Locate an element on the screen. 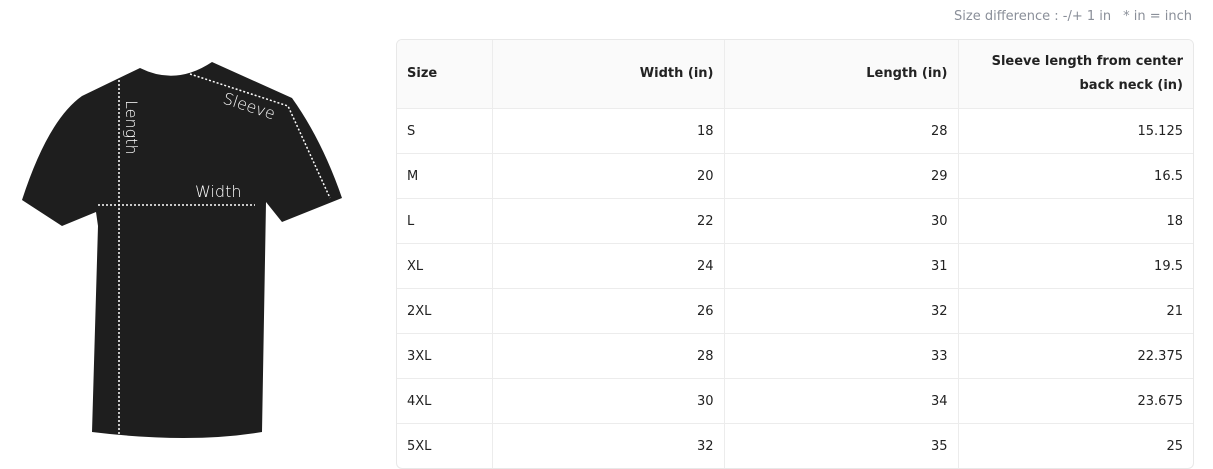  table-row: XL 24 31 19.5 is located at coordinates (795, 266).